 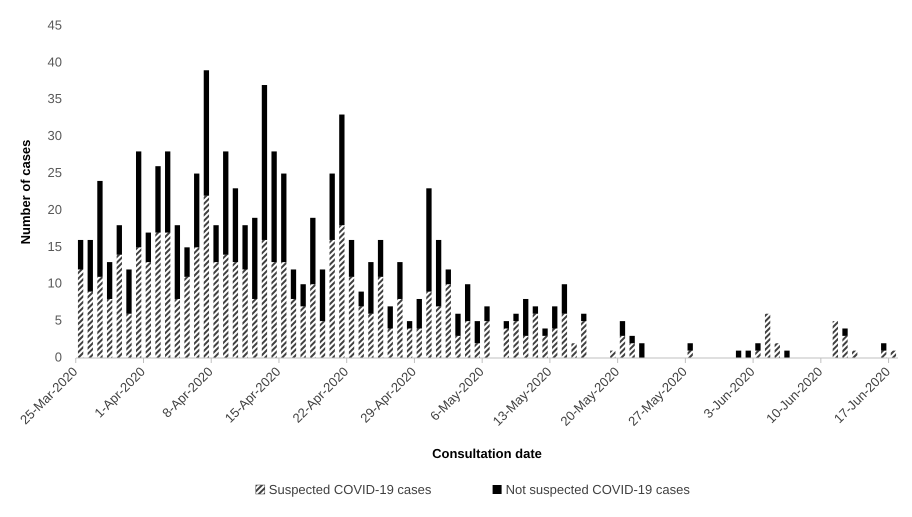 I want to click on y-tick-label: 25, so click(x=55, y=172).